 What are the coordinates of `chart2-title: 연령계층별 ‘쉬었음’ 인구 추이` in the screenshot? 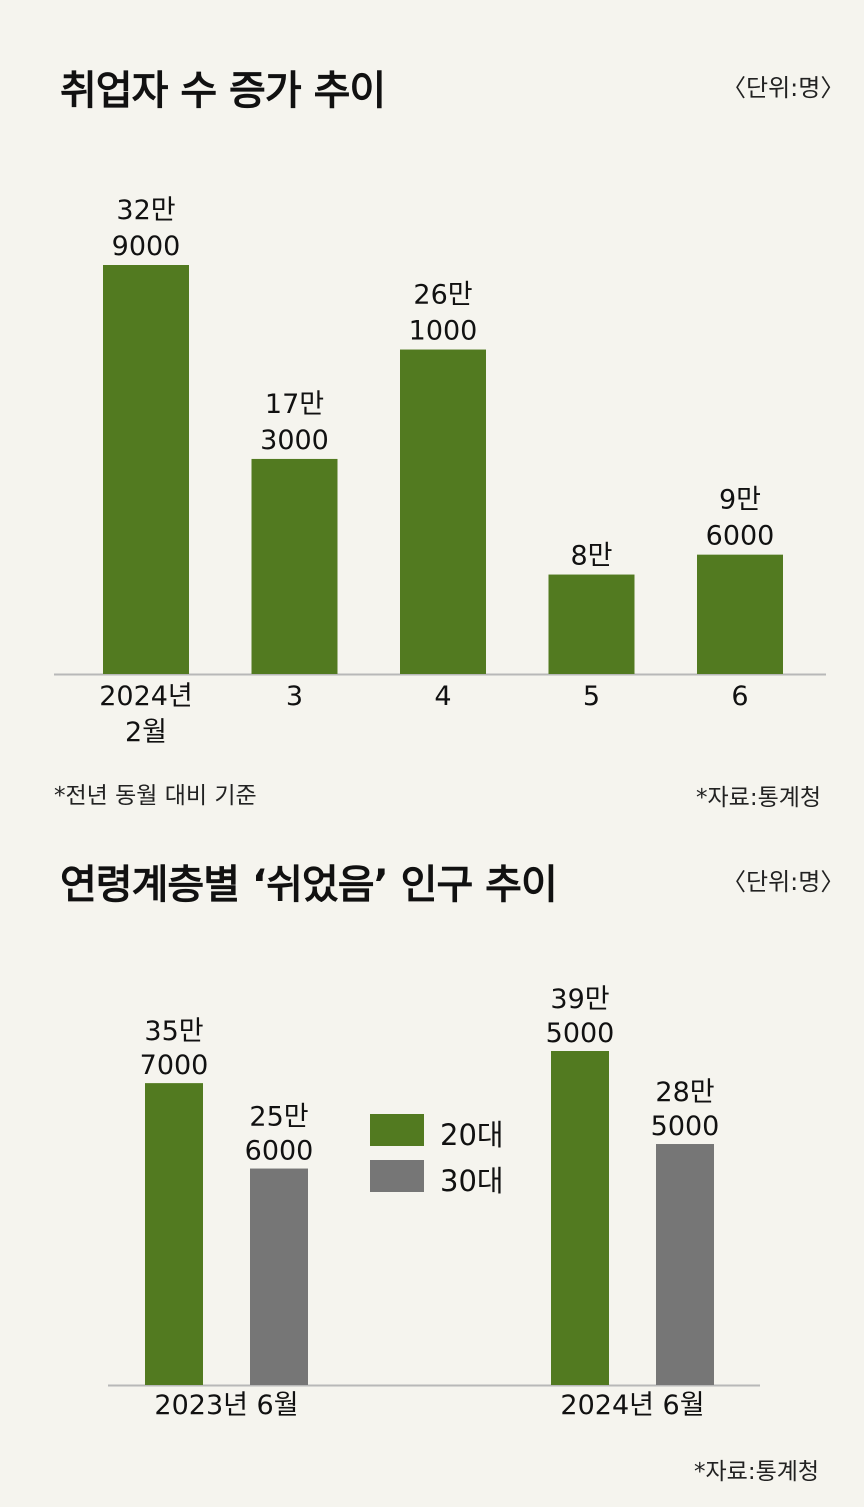 It's located at (309, 885).